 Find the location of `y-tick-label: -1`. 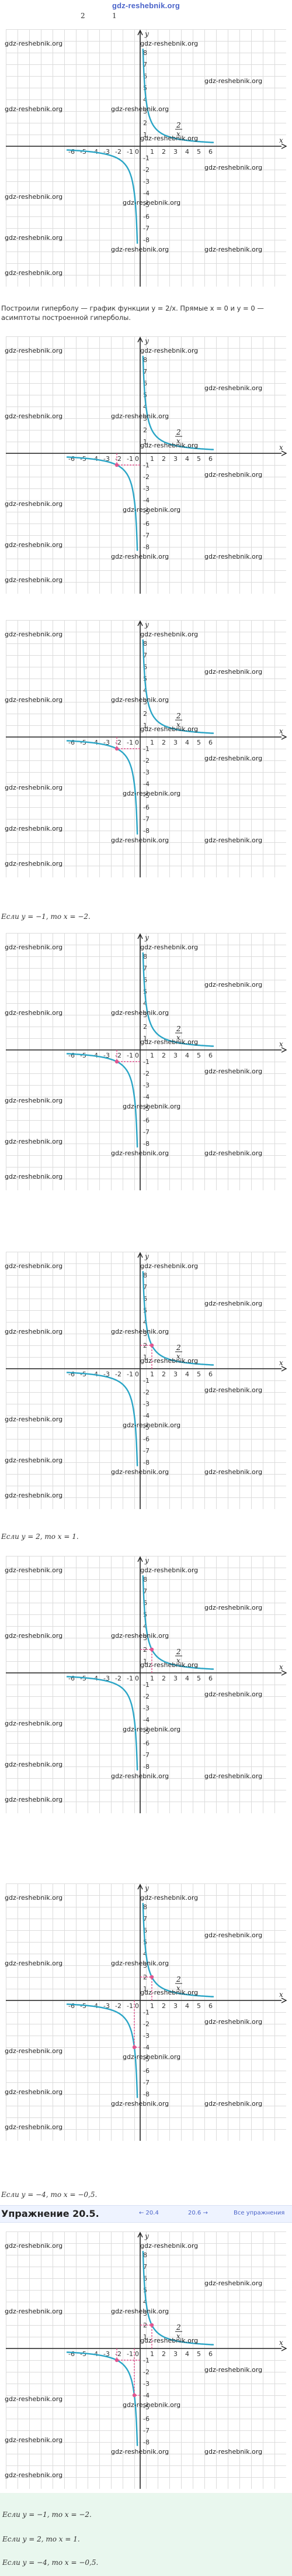

y-tick-label: -1 is located at coordinates (146, 1381).